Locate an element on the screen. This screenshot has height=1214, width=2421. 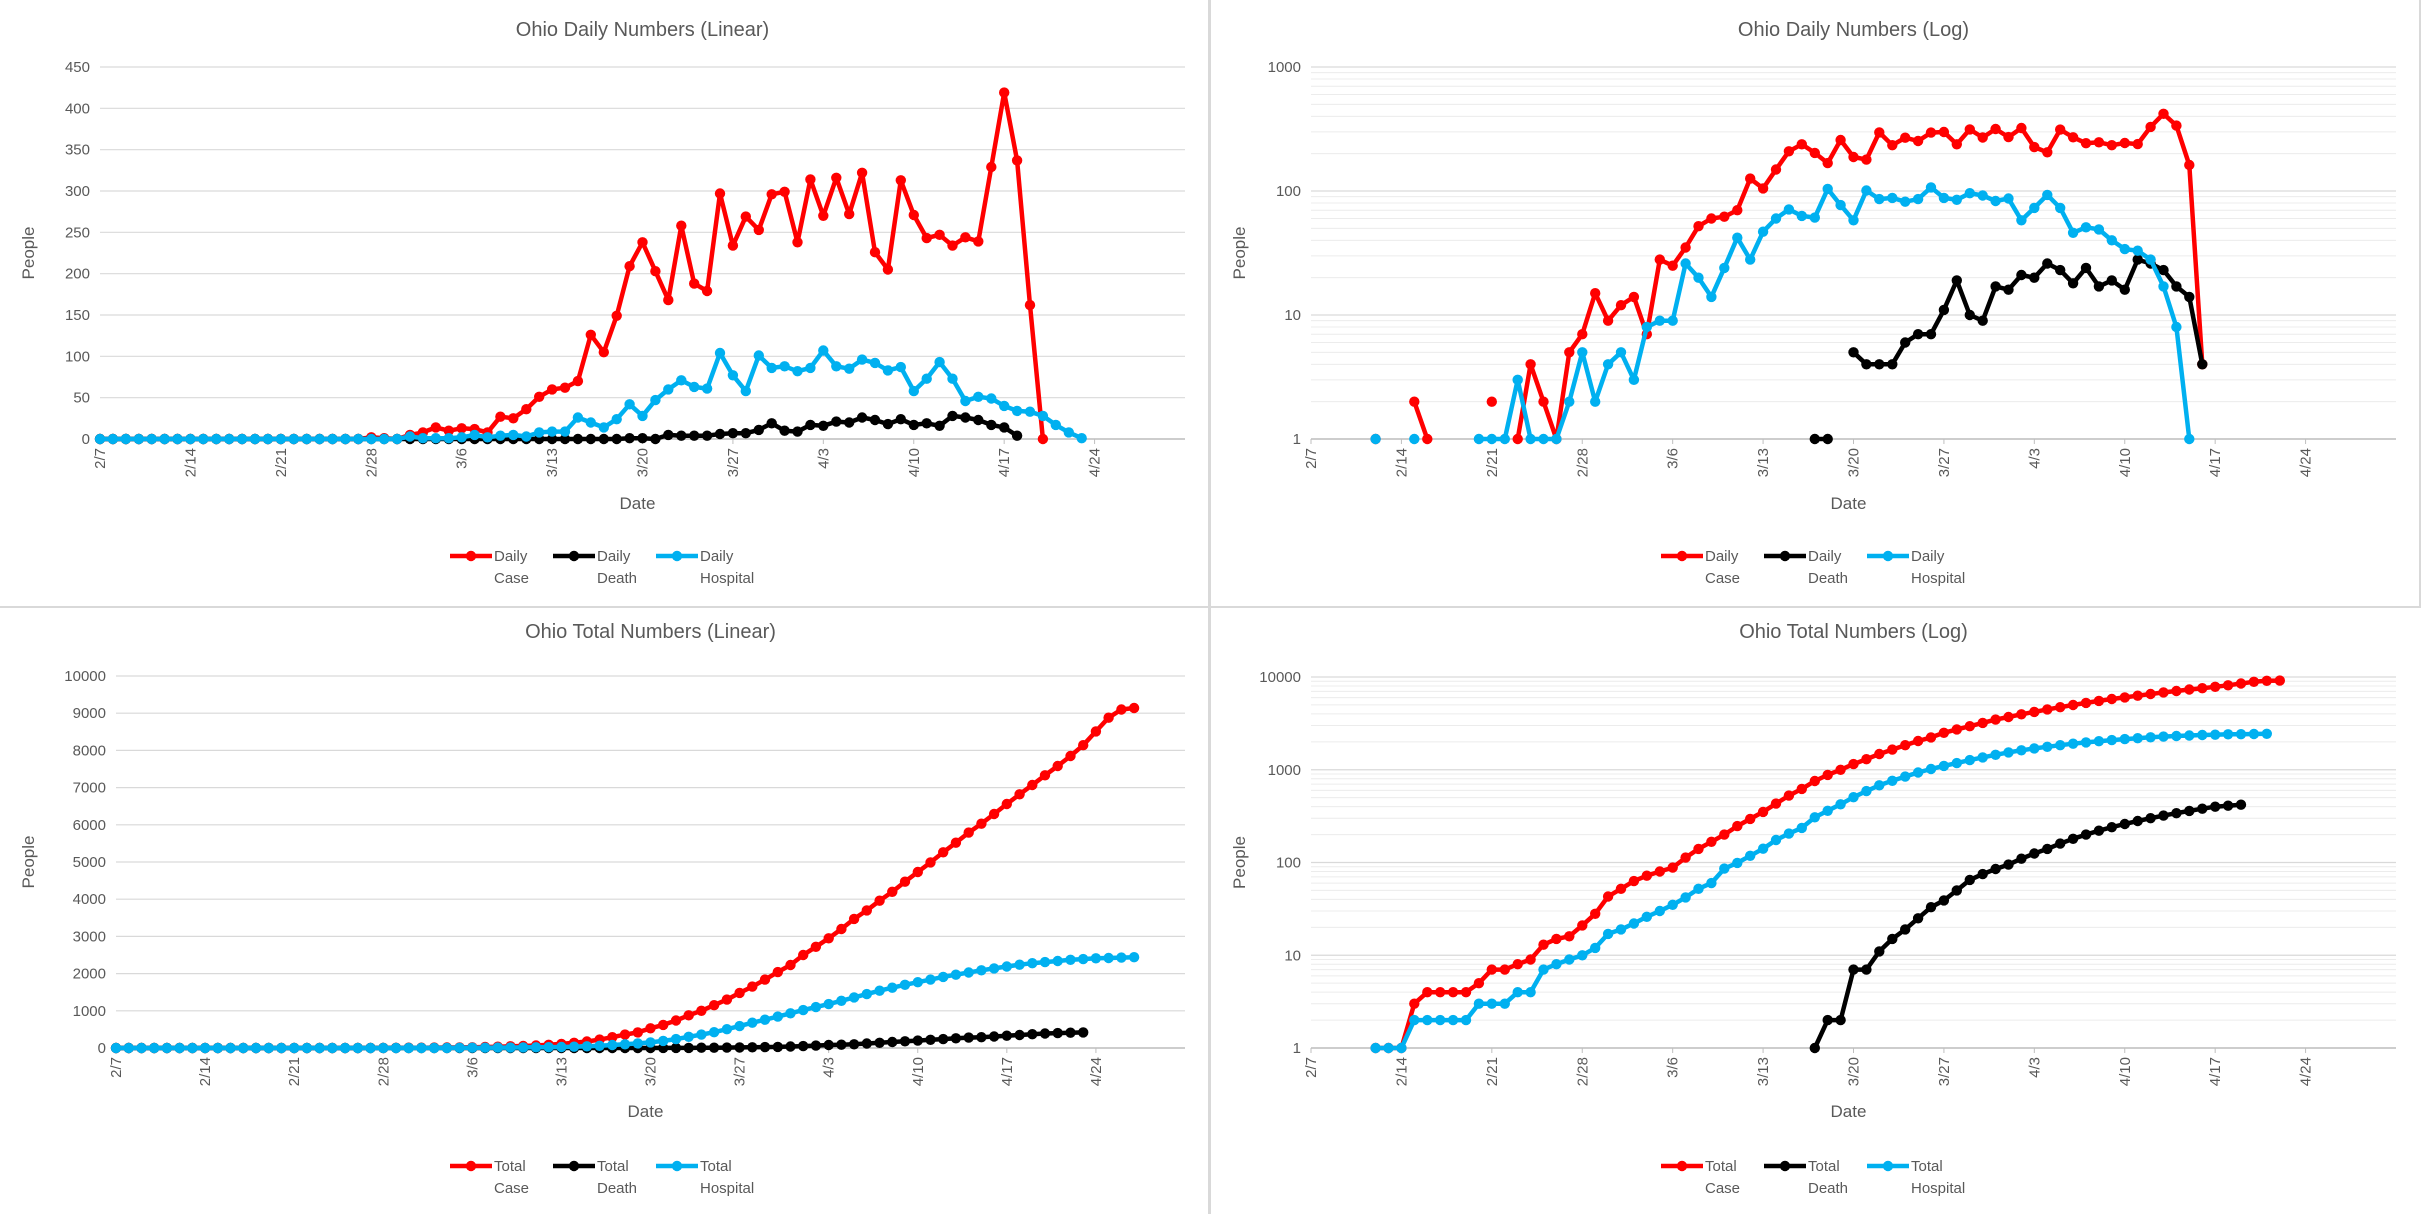
y-tick-label: 200 is located at coordinates (77, 274).